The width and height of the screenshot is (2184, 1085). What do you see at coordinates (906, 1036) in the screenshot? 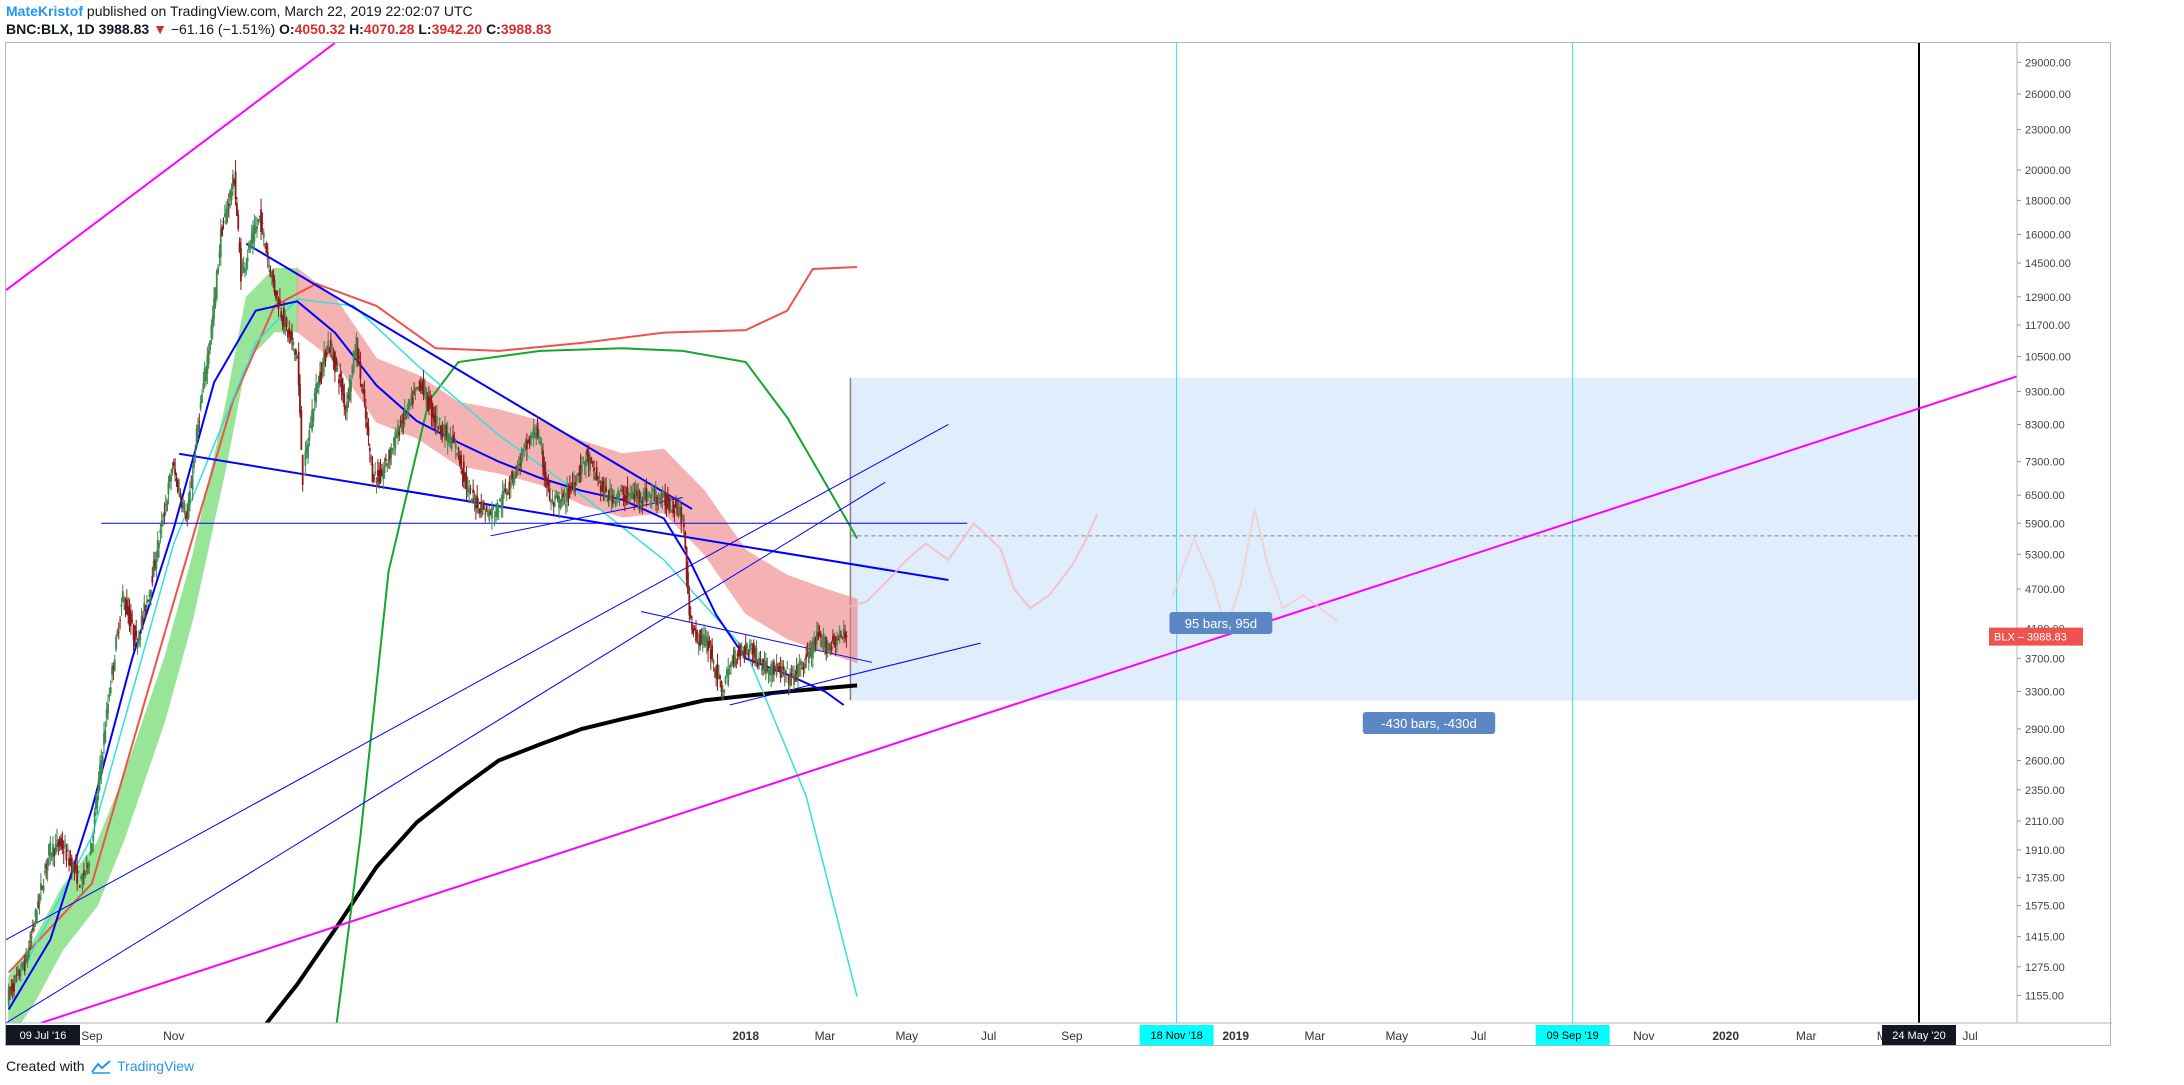
I see `time-tick-label: May` at bounding box center [906, 1036].